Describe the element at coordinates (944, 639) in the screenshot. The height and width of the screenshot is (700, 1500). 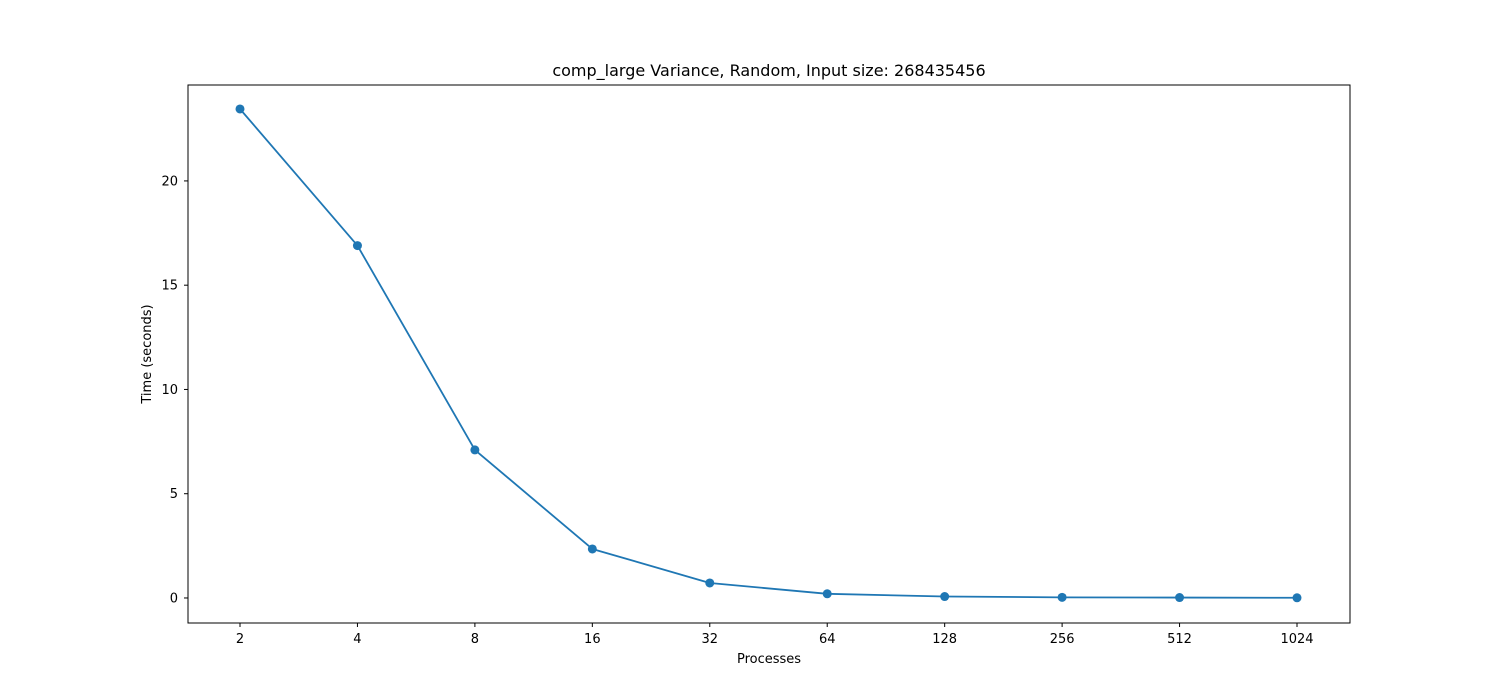
I see `x-tick-label: 128` at that location.